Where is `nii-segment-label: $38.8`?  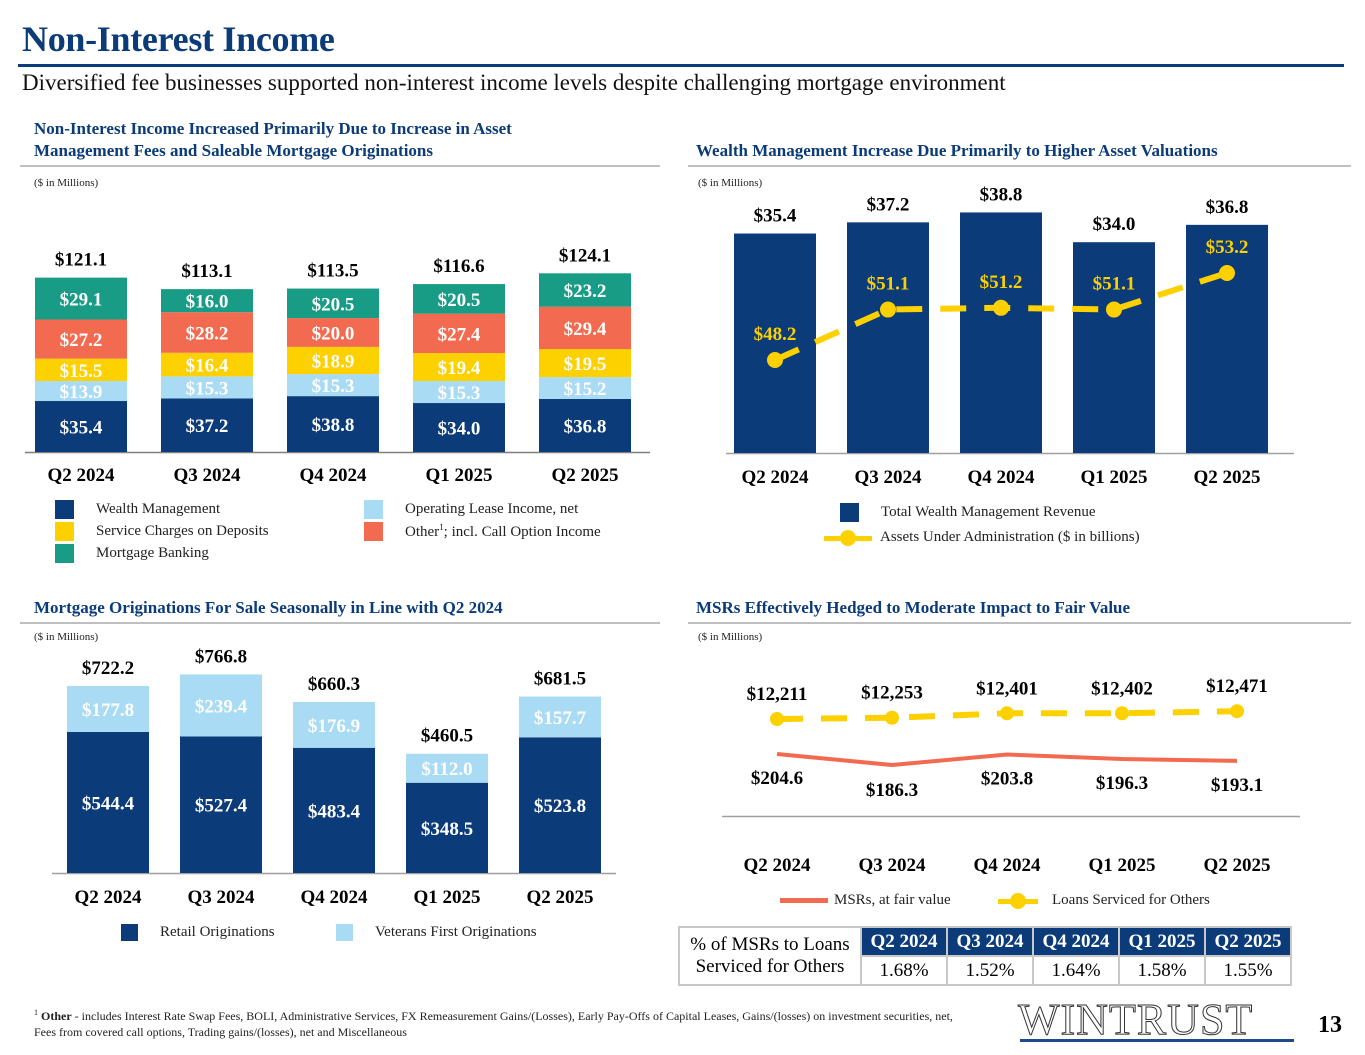 nii-segment-label: $38.8 is located at coordinates (333, 425).